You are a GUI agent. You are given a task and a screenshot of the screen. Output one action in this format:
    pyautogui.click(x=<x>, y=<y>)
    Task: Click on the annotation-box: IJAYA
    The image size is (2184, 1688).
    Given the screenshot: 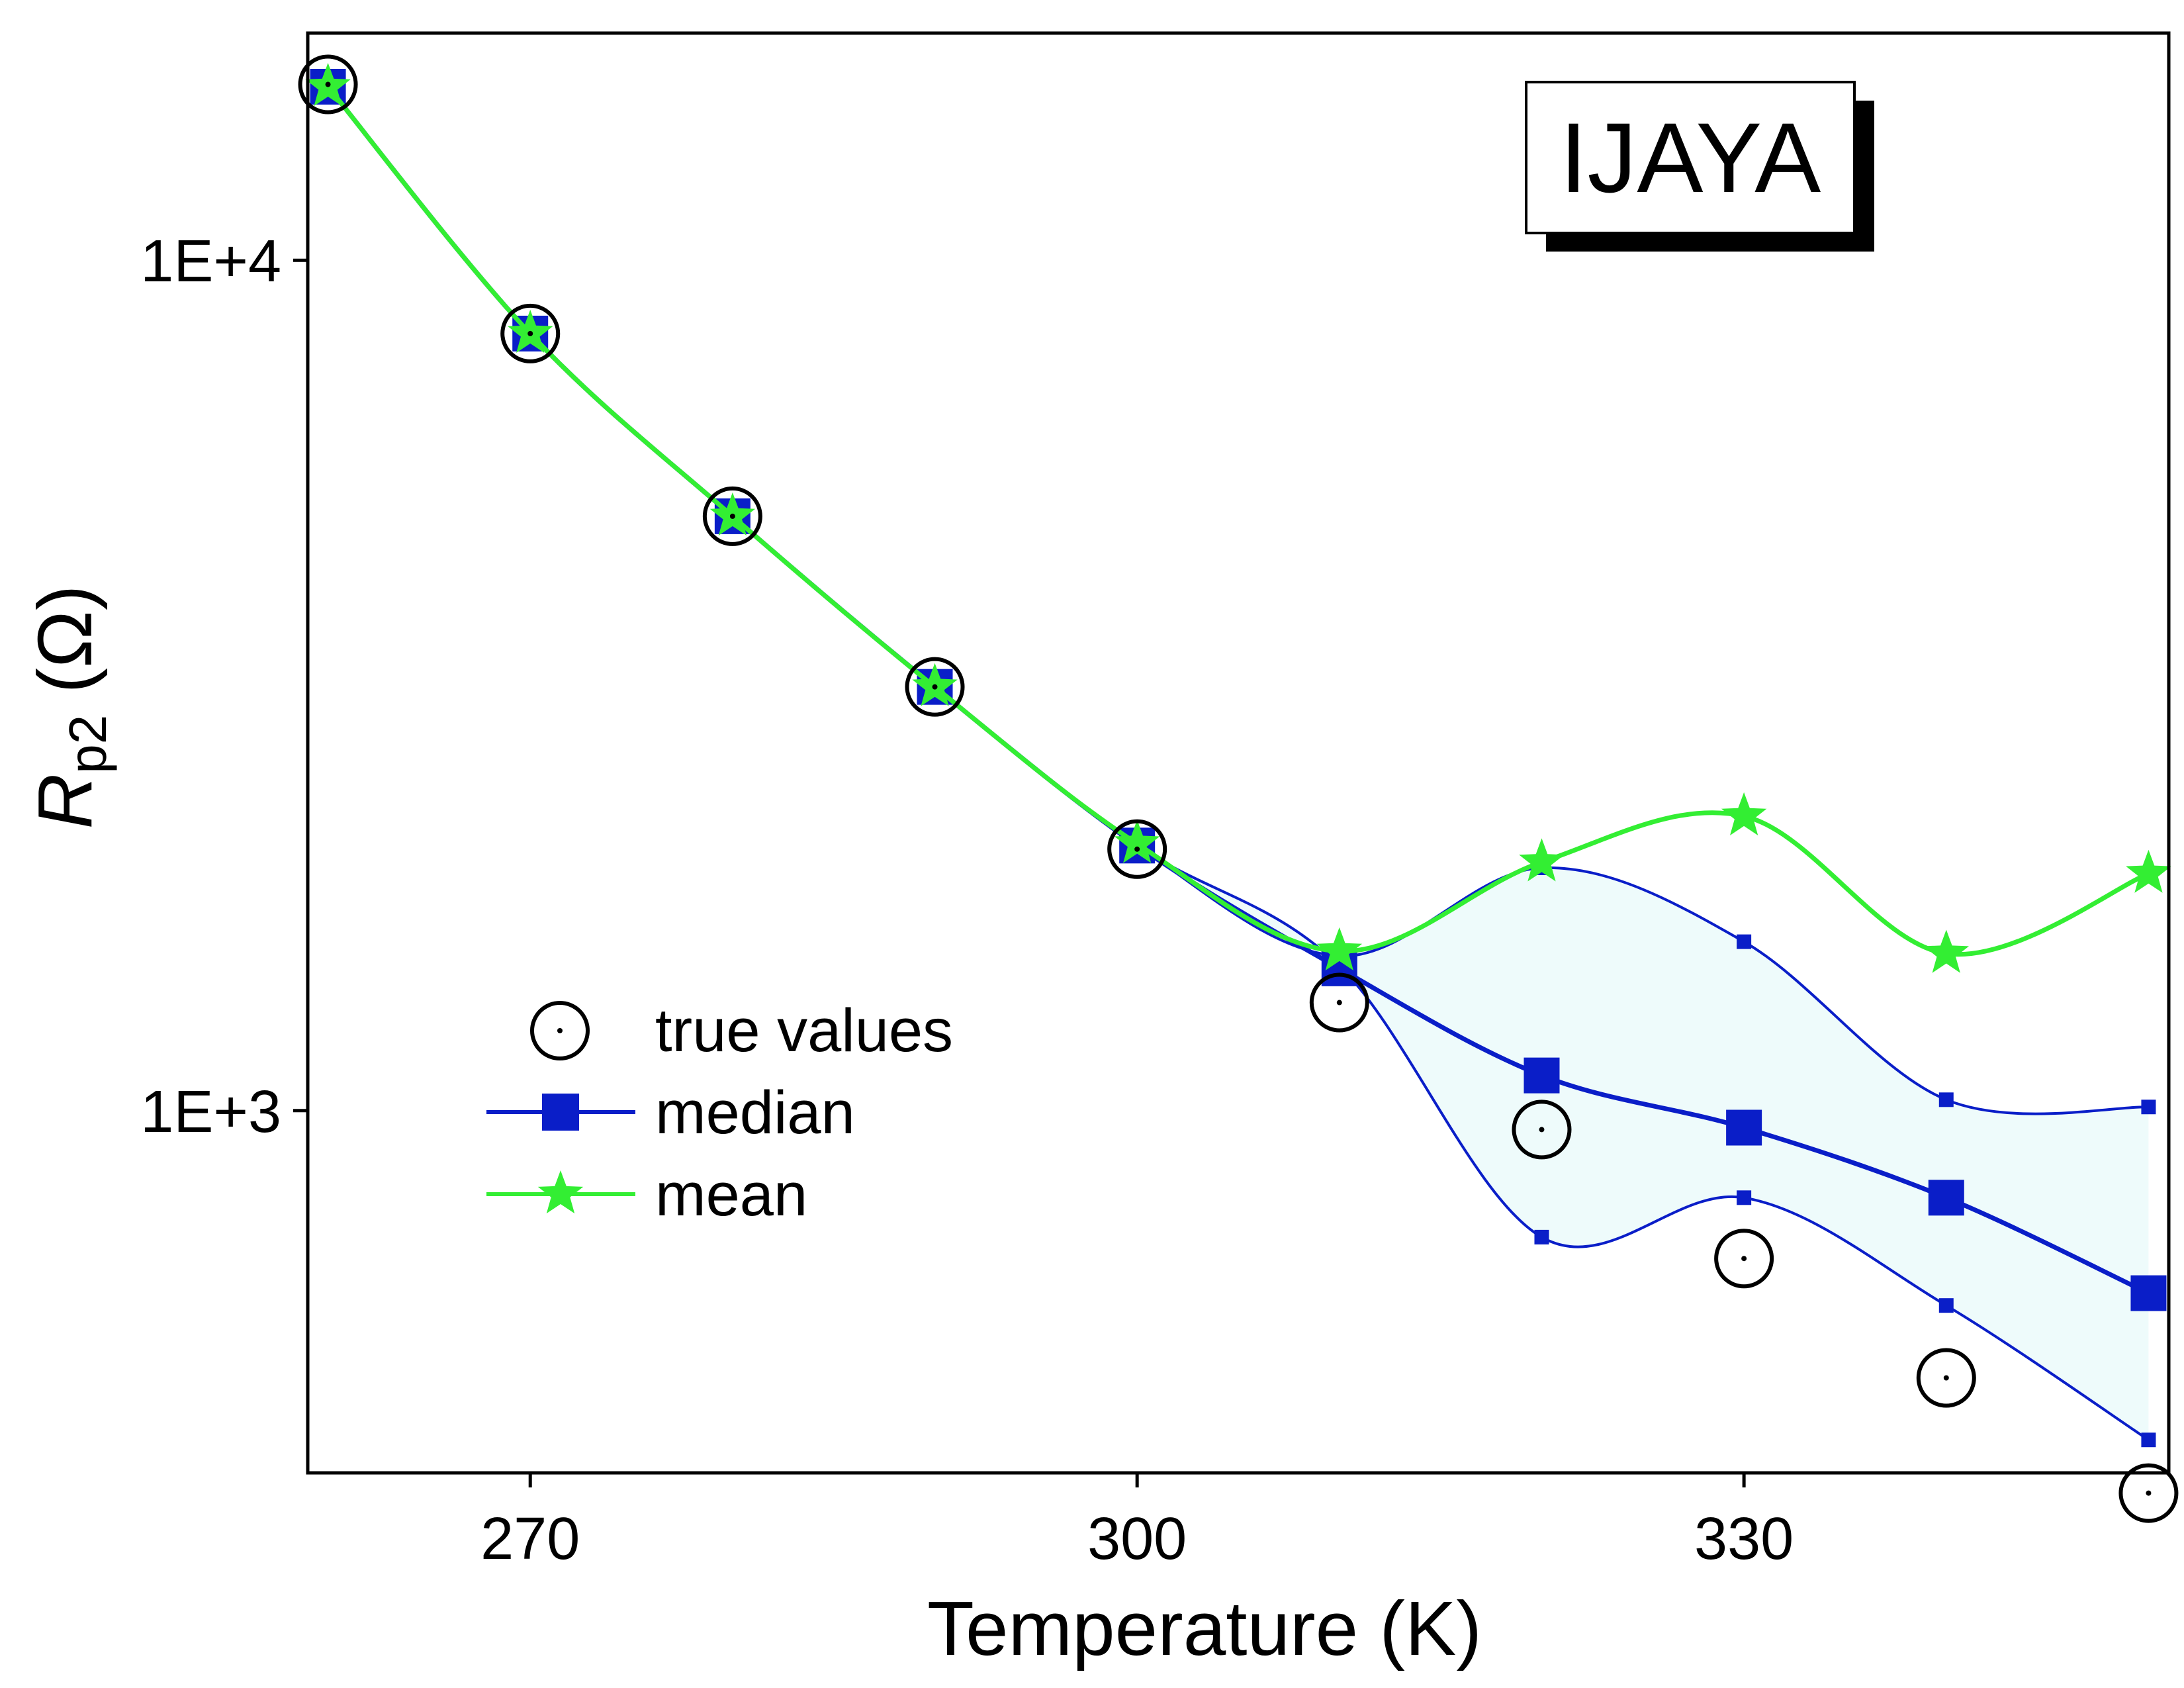 What is the action you would take?
    pyautogui.click(x=1699, y=166)
    